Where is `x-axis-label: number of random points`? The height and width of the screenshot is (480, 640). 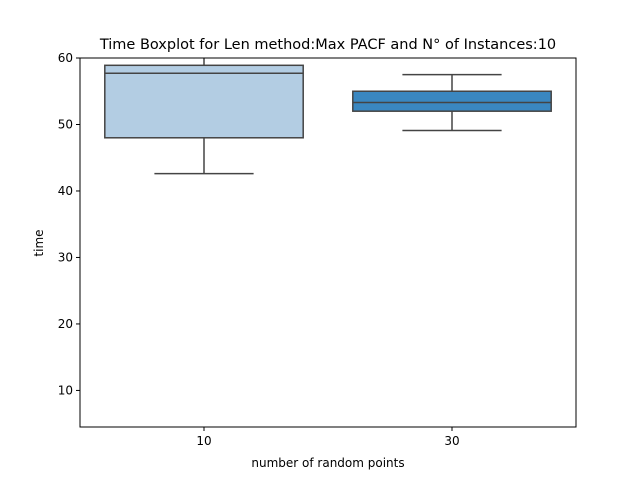 x-axis-label: number of random points is located at coordinates (327, 463).